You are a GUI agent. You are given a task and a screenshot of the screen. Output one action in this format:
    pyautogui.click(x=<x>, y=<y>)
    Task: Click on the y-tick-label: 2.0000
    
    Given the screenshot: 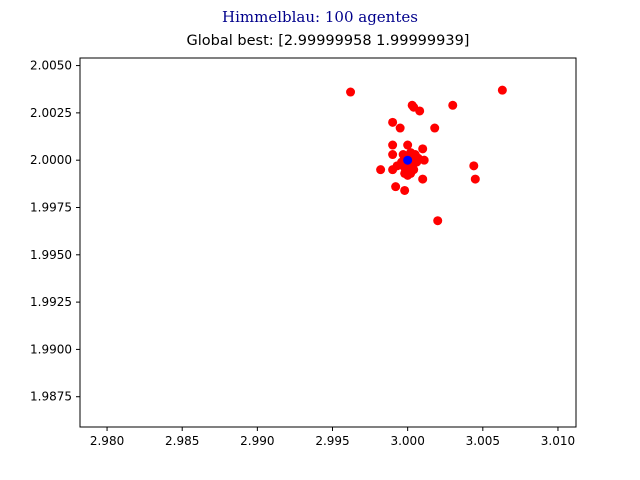 What is the action you would take?
    pyautogui.click(x=51, y=160)
    